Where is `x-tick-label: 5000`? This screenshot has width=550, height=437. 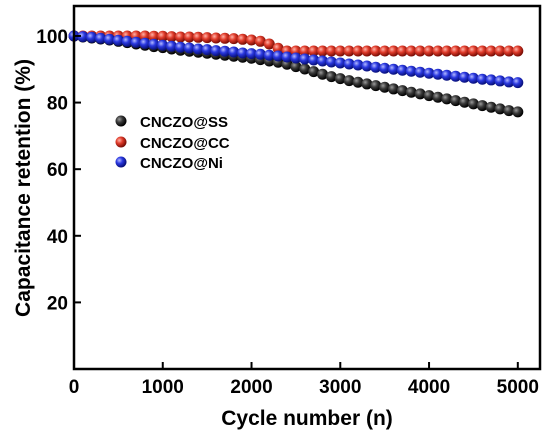 x-tick-label: 5000 is located at coordinates (518, 387).